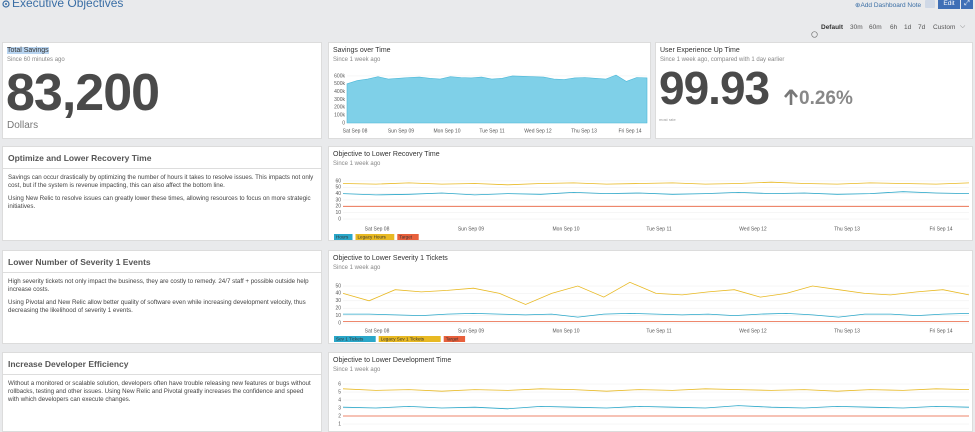 The image size is (975, 432). I want to click on panel-title: Total Savings, so click(28, 50).